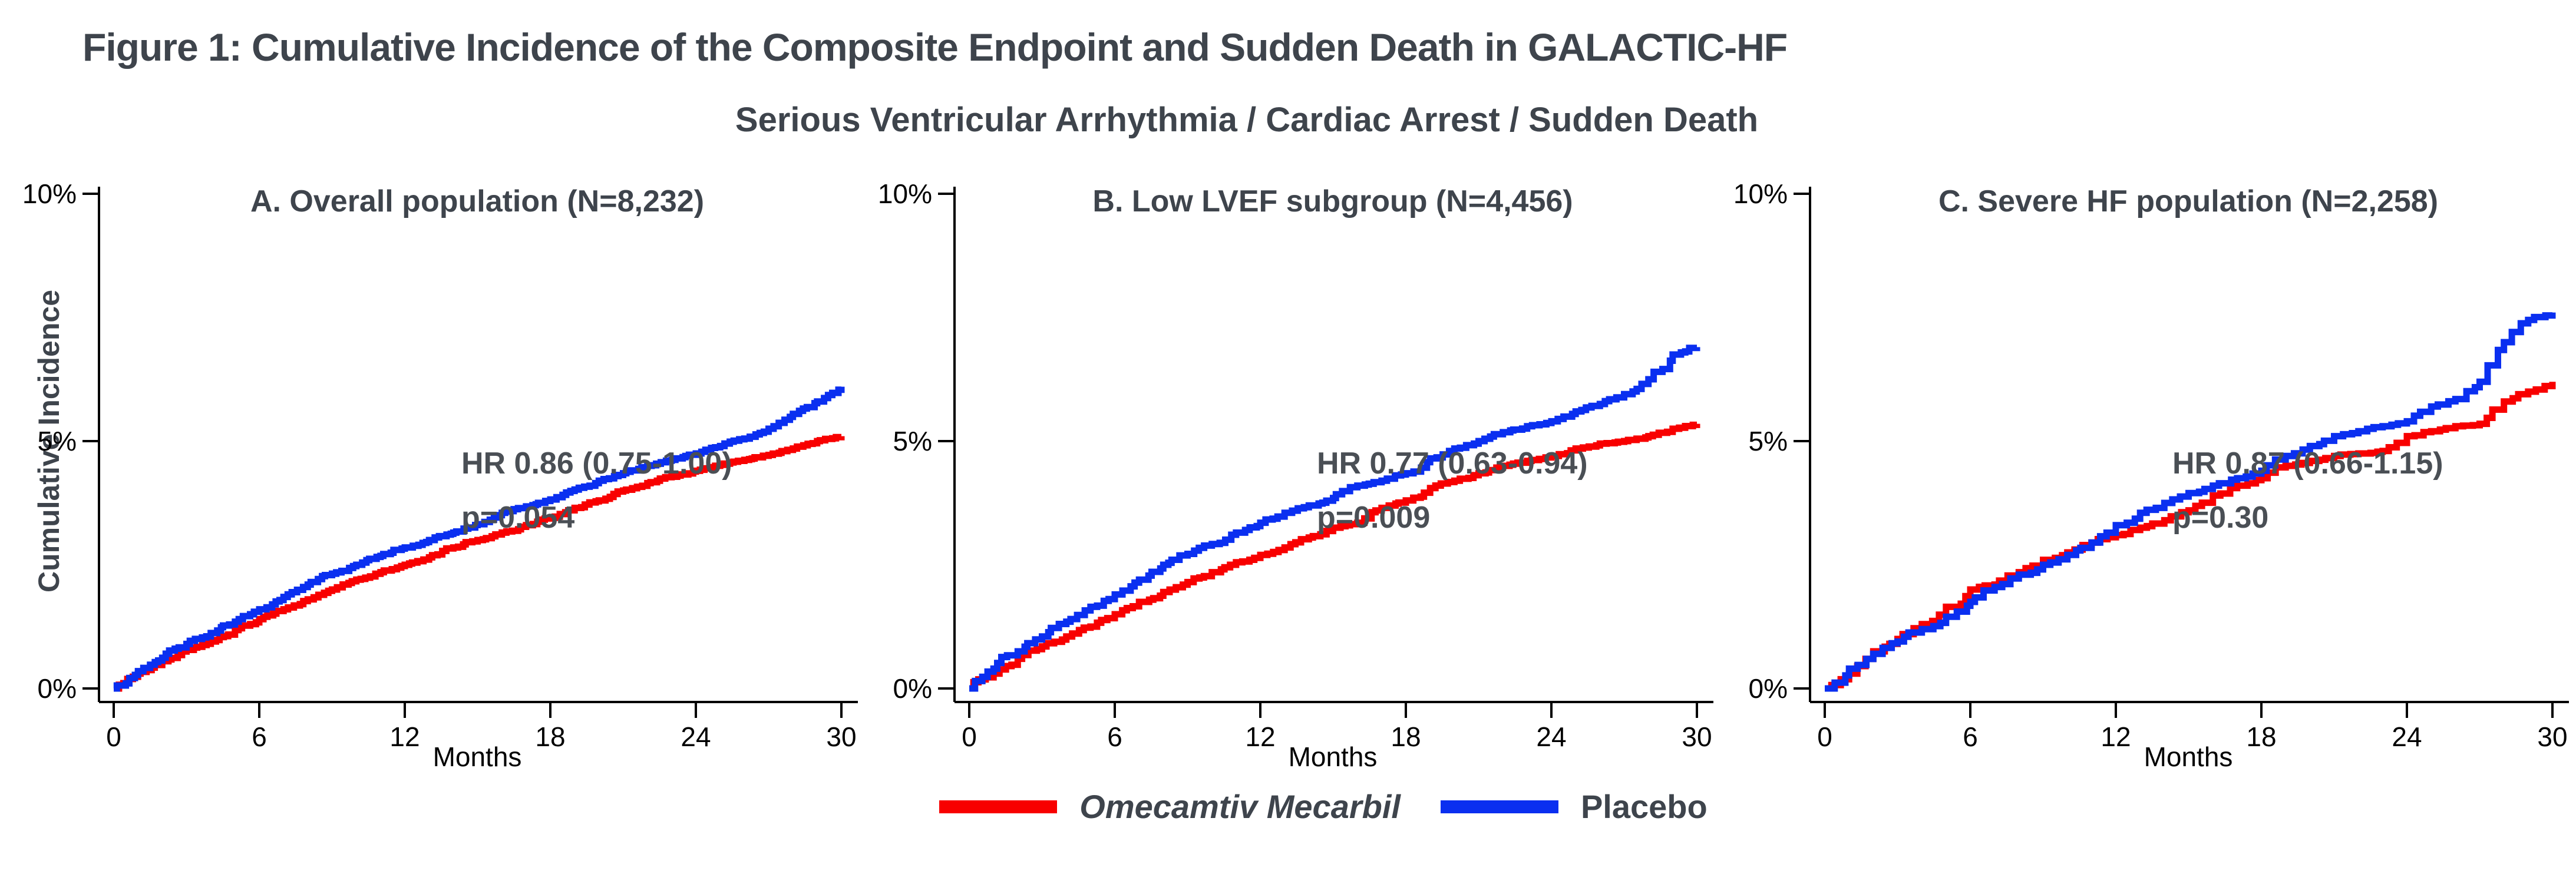  I want to click on legend-label-placebo: Placebo, so click(1644, 807).